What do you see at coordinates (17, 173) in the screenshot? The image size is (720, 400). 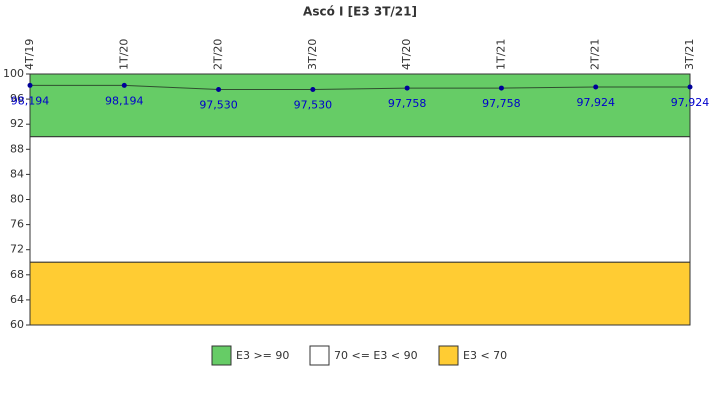 I see `y-tick-label: 84` at bounding box center [17, 173].